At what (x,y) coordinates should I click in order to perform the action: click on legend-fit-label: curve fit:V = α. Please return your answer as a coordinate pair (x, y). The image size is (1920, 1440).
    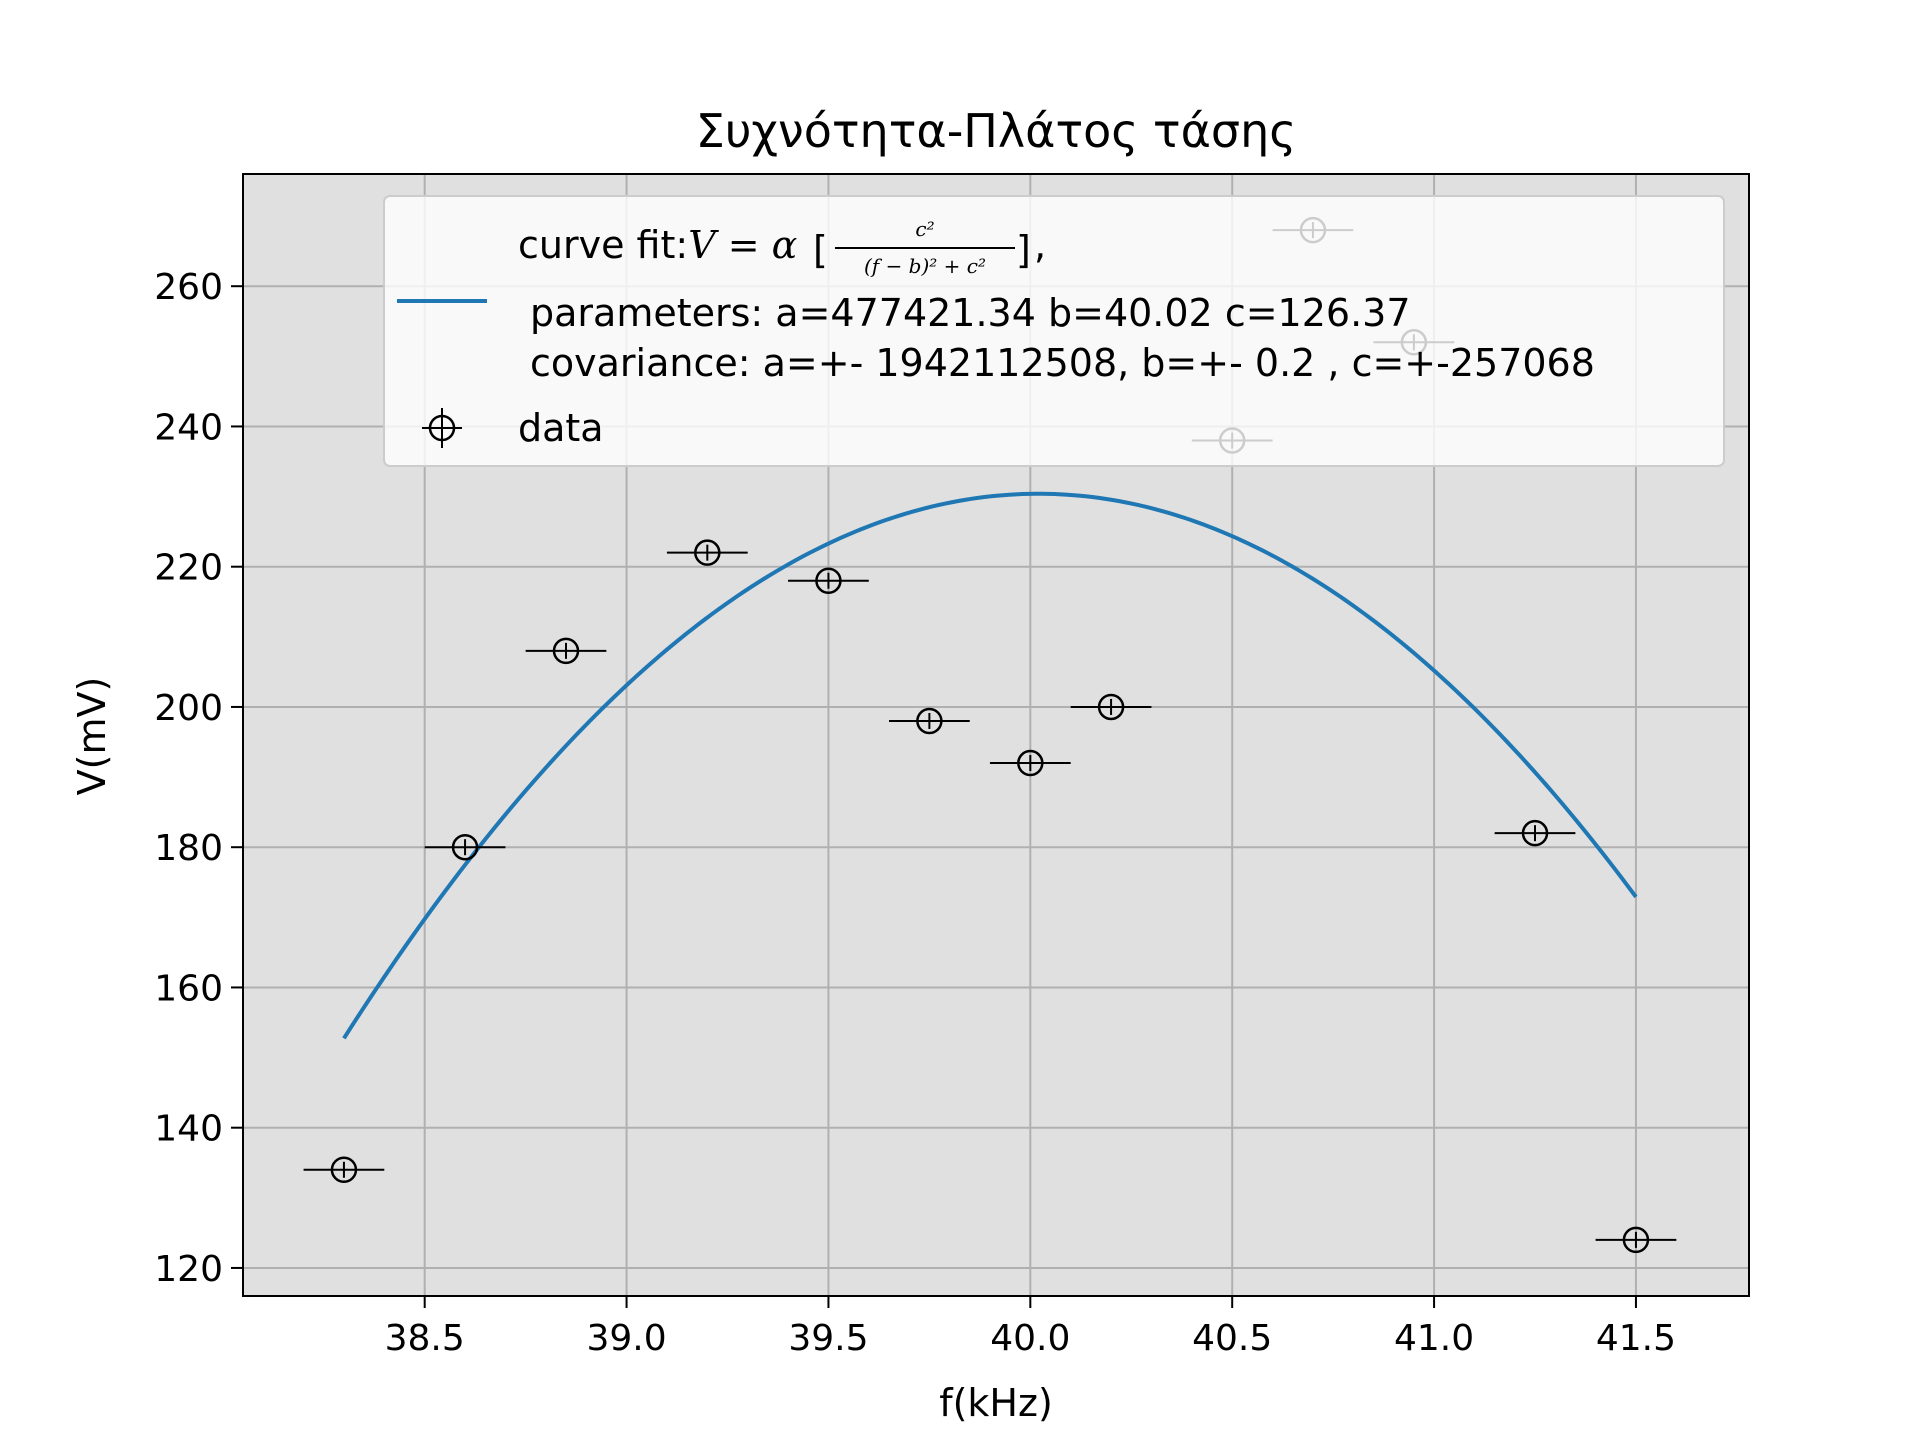
    Looking at the image, I should click on (657, 245).